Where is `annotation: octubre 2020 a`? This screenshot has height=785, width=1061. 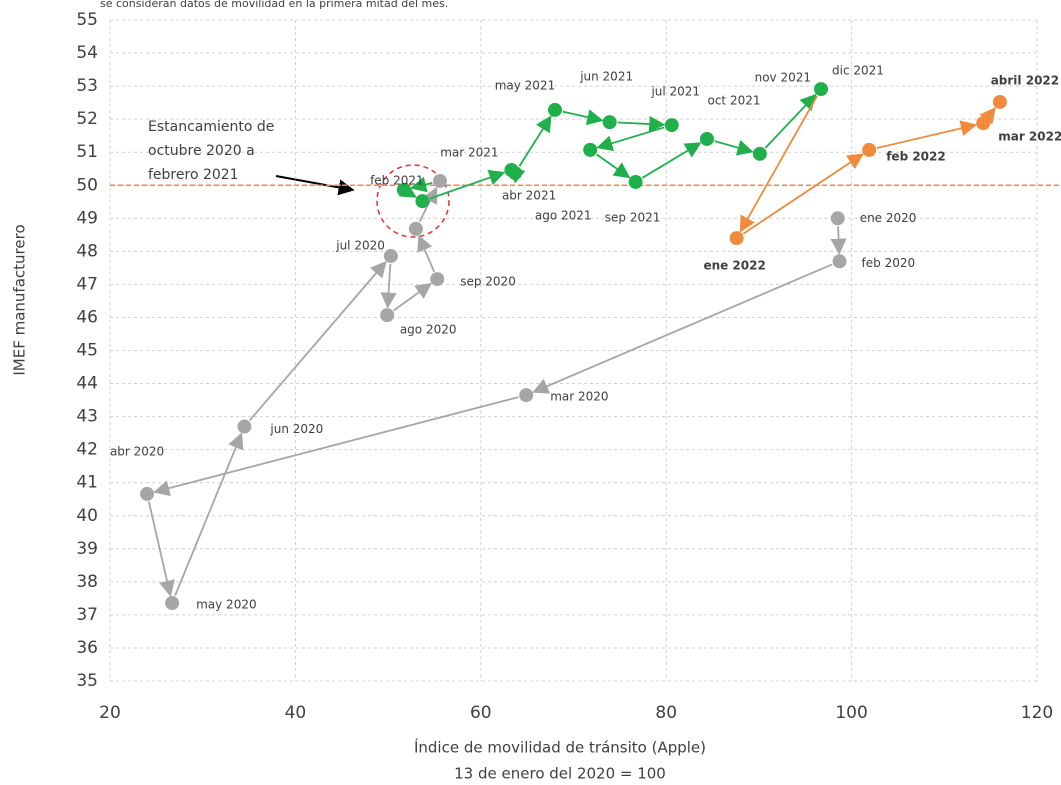 annotation: octubre 2020 a is located at coordinates (201, 151).